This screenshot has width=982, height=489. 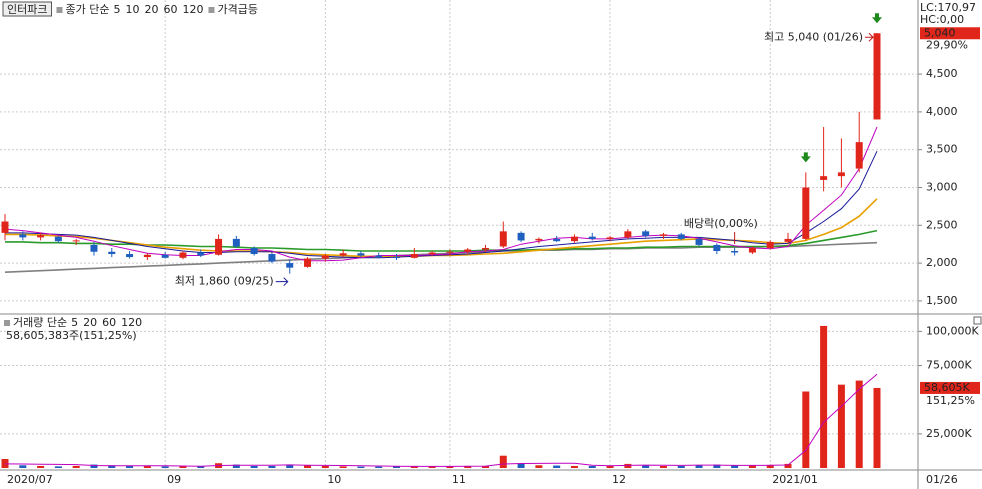 What do you see at coordinates (30, 479) in the screenshot?
I see `x-tick-label: 2020/07` at bounding box center [30, 479].